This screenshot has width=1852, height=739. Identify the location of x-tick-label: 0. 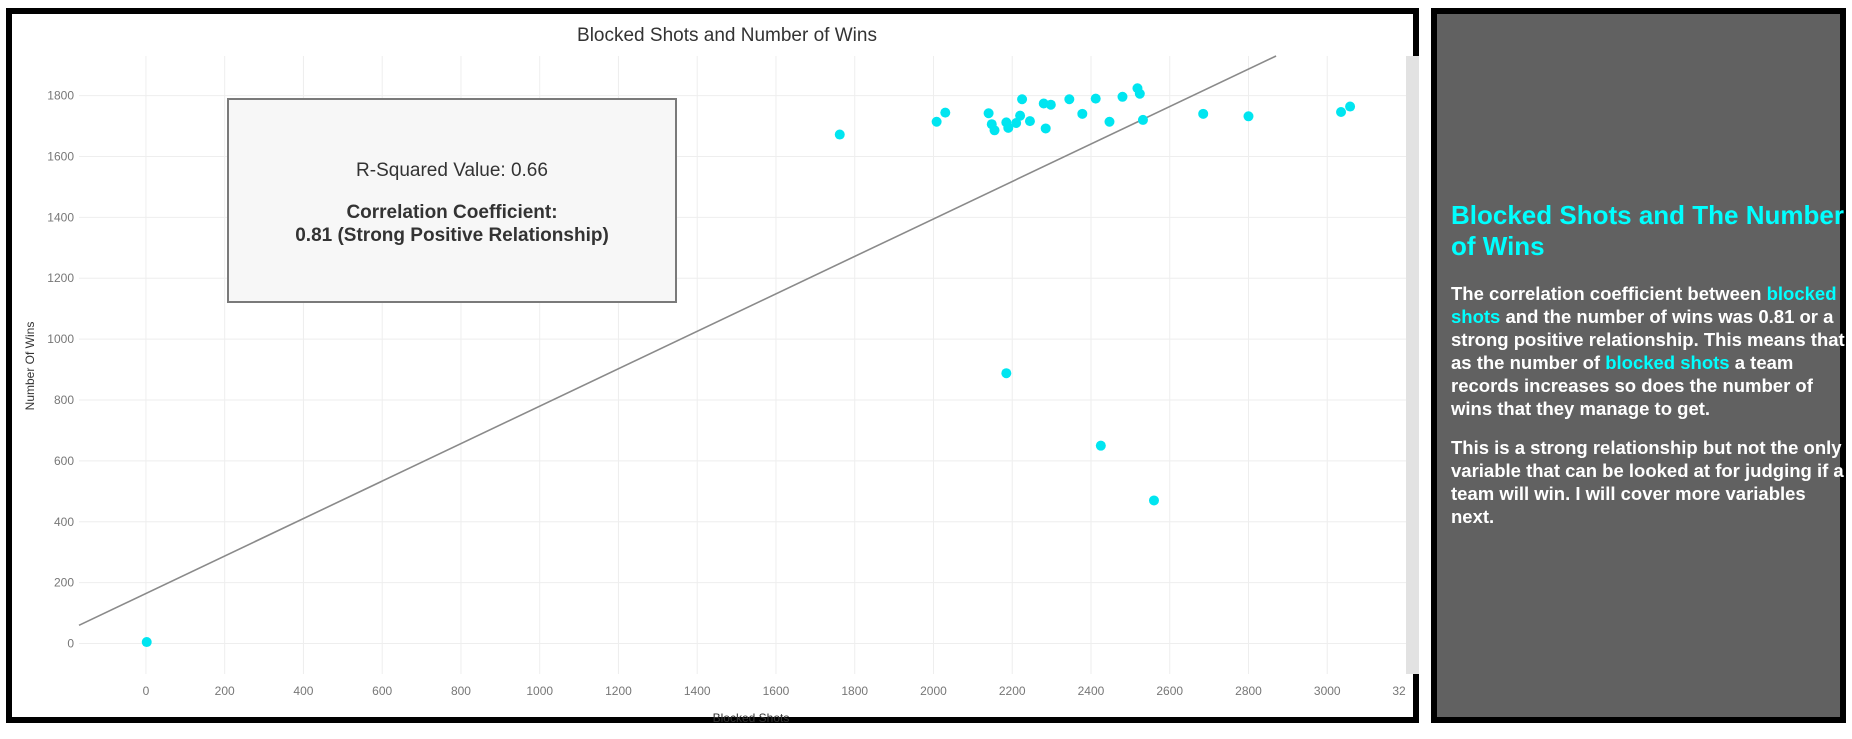
(146, 691).